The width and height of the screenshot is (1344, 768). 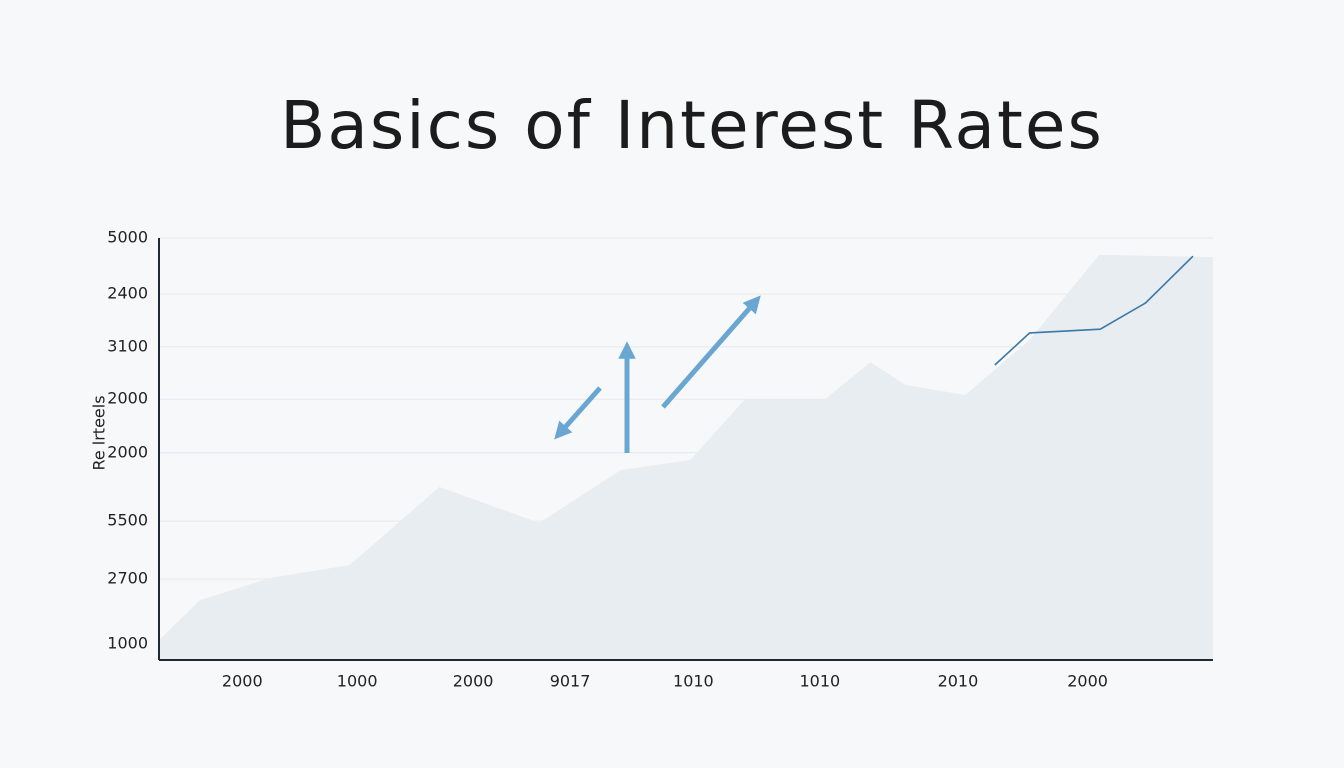 What do you see at coordinates (127, 577) in the screenshot?
I see `y-tick-label: 2700` at bounding box center [127, 577].